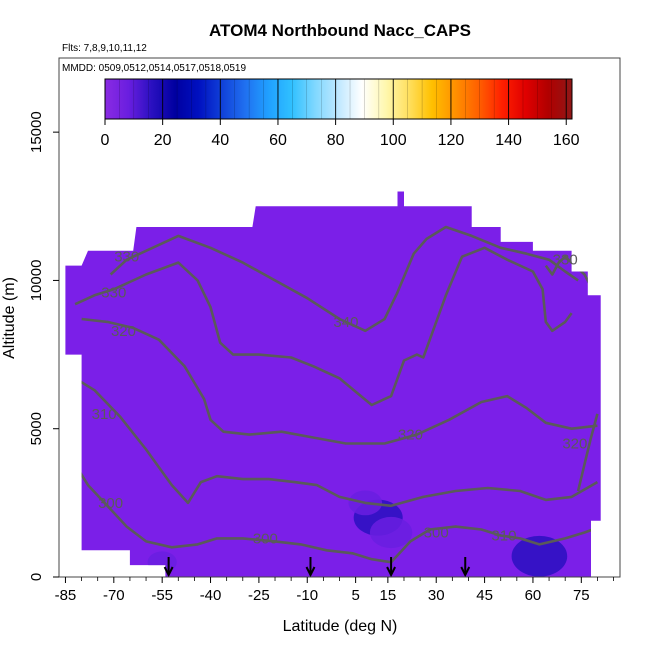 The width and height of the screenshot is (650, 650). Describe the element at coordinates (265, 538) in the screenshot. I see `contour-label-9: 300` at that location.